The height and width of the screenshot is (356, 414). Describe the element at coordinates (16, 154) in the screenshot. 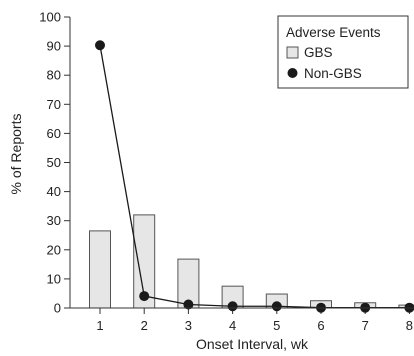

I see `y-axis-title: % of Reports` at that location.